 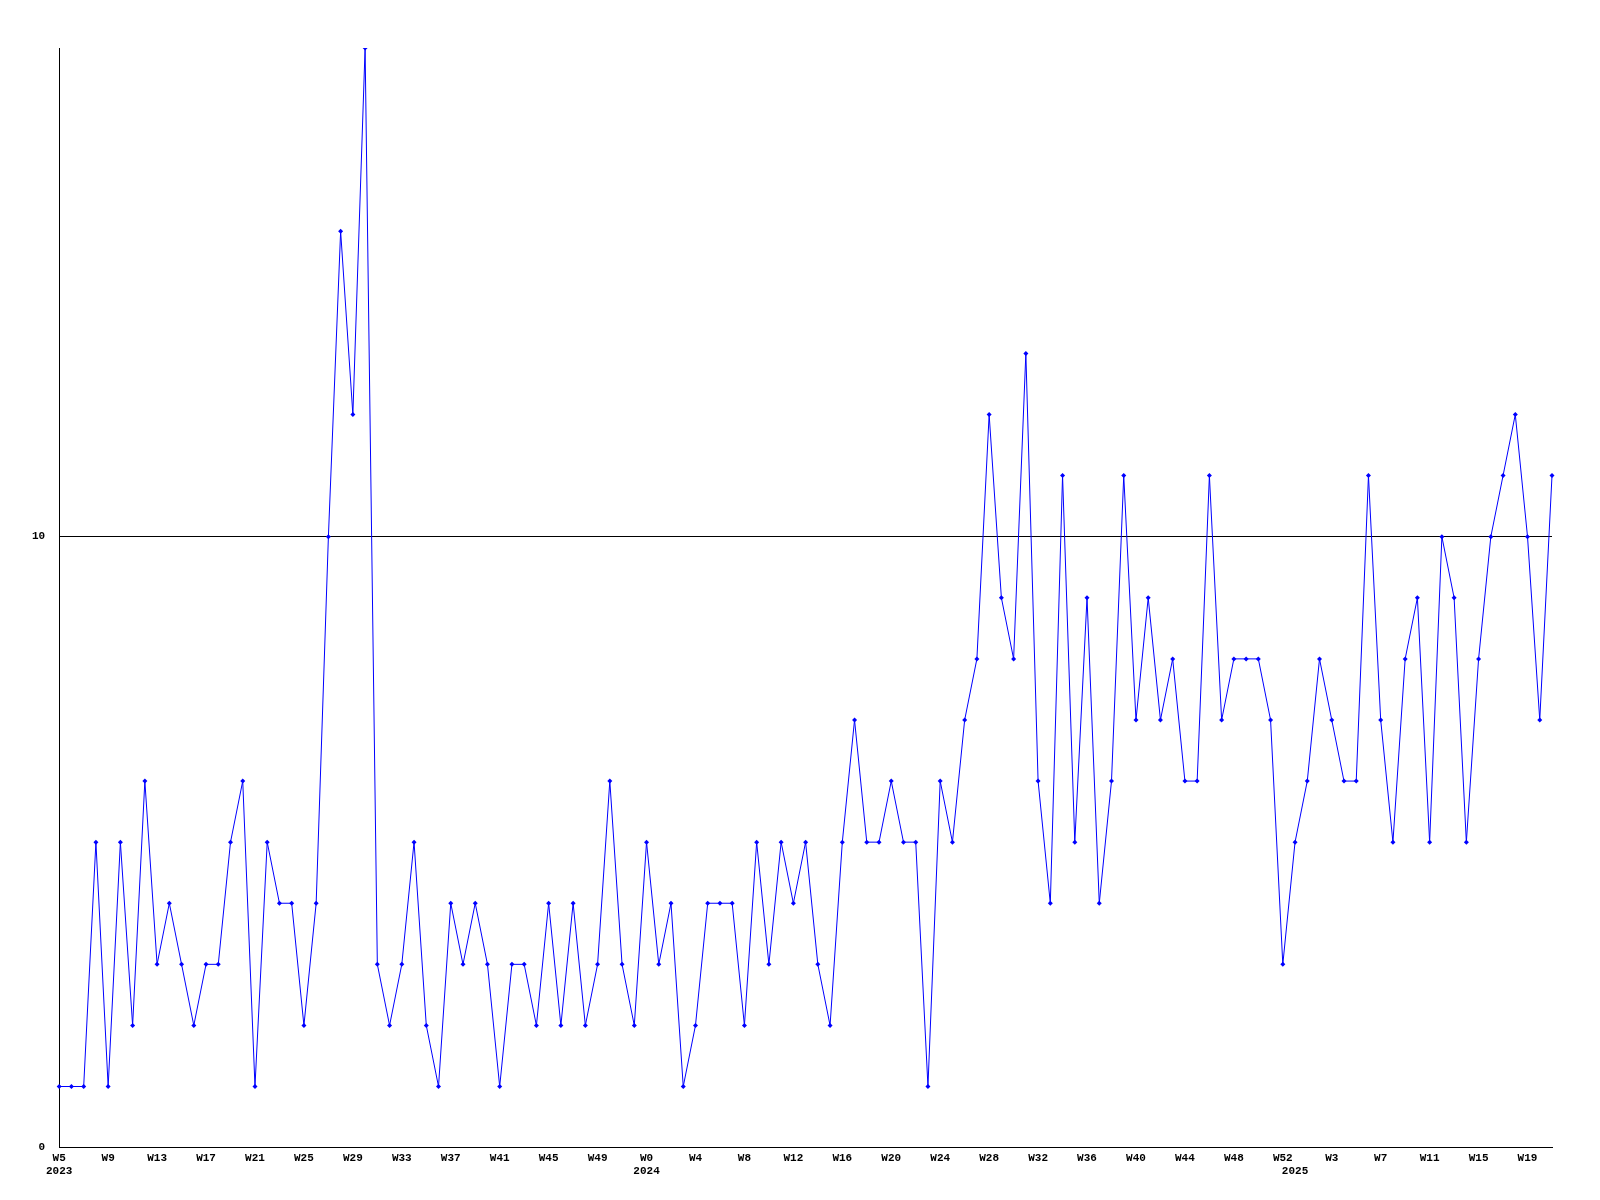 I want to click on x-tick-label: W16, so click(x=842, y=1157).